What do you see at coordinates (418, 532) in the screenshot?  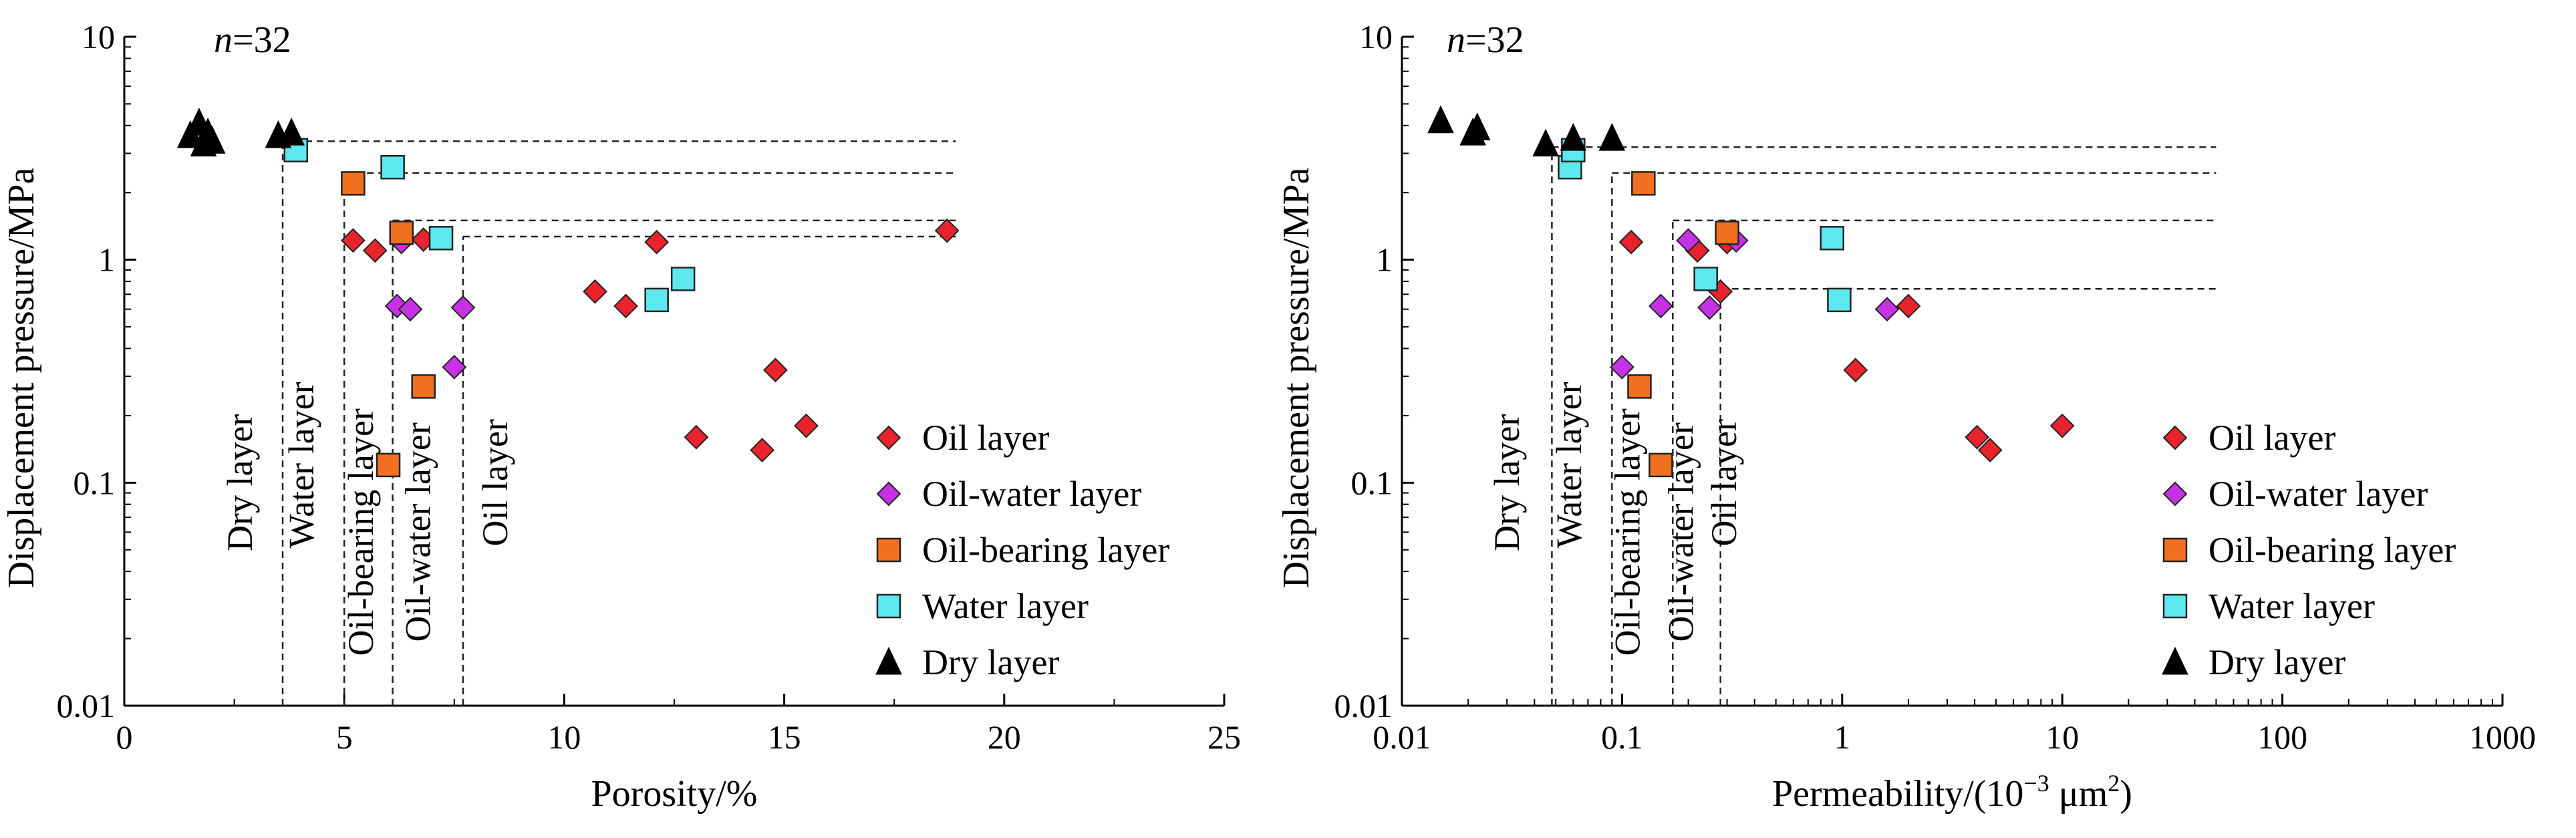 I see `region-label: Oil-water layer` at bounding box center [418, 532].